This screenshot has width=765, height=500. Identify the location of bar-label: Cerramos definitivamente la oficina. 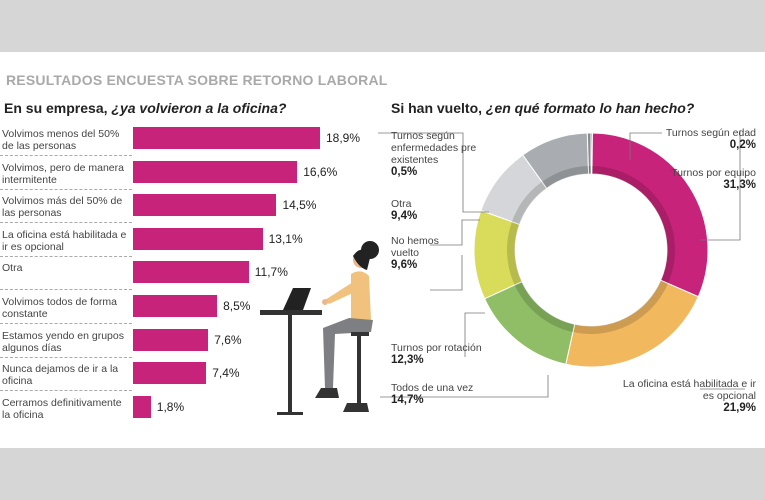
(62, 408).